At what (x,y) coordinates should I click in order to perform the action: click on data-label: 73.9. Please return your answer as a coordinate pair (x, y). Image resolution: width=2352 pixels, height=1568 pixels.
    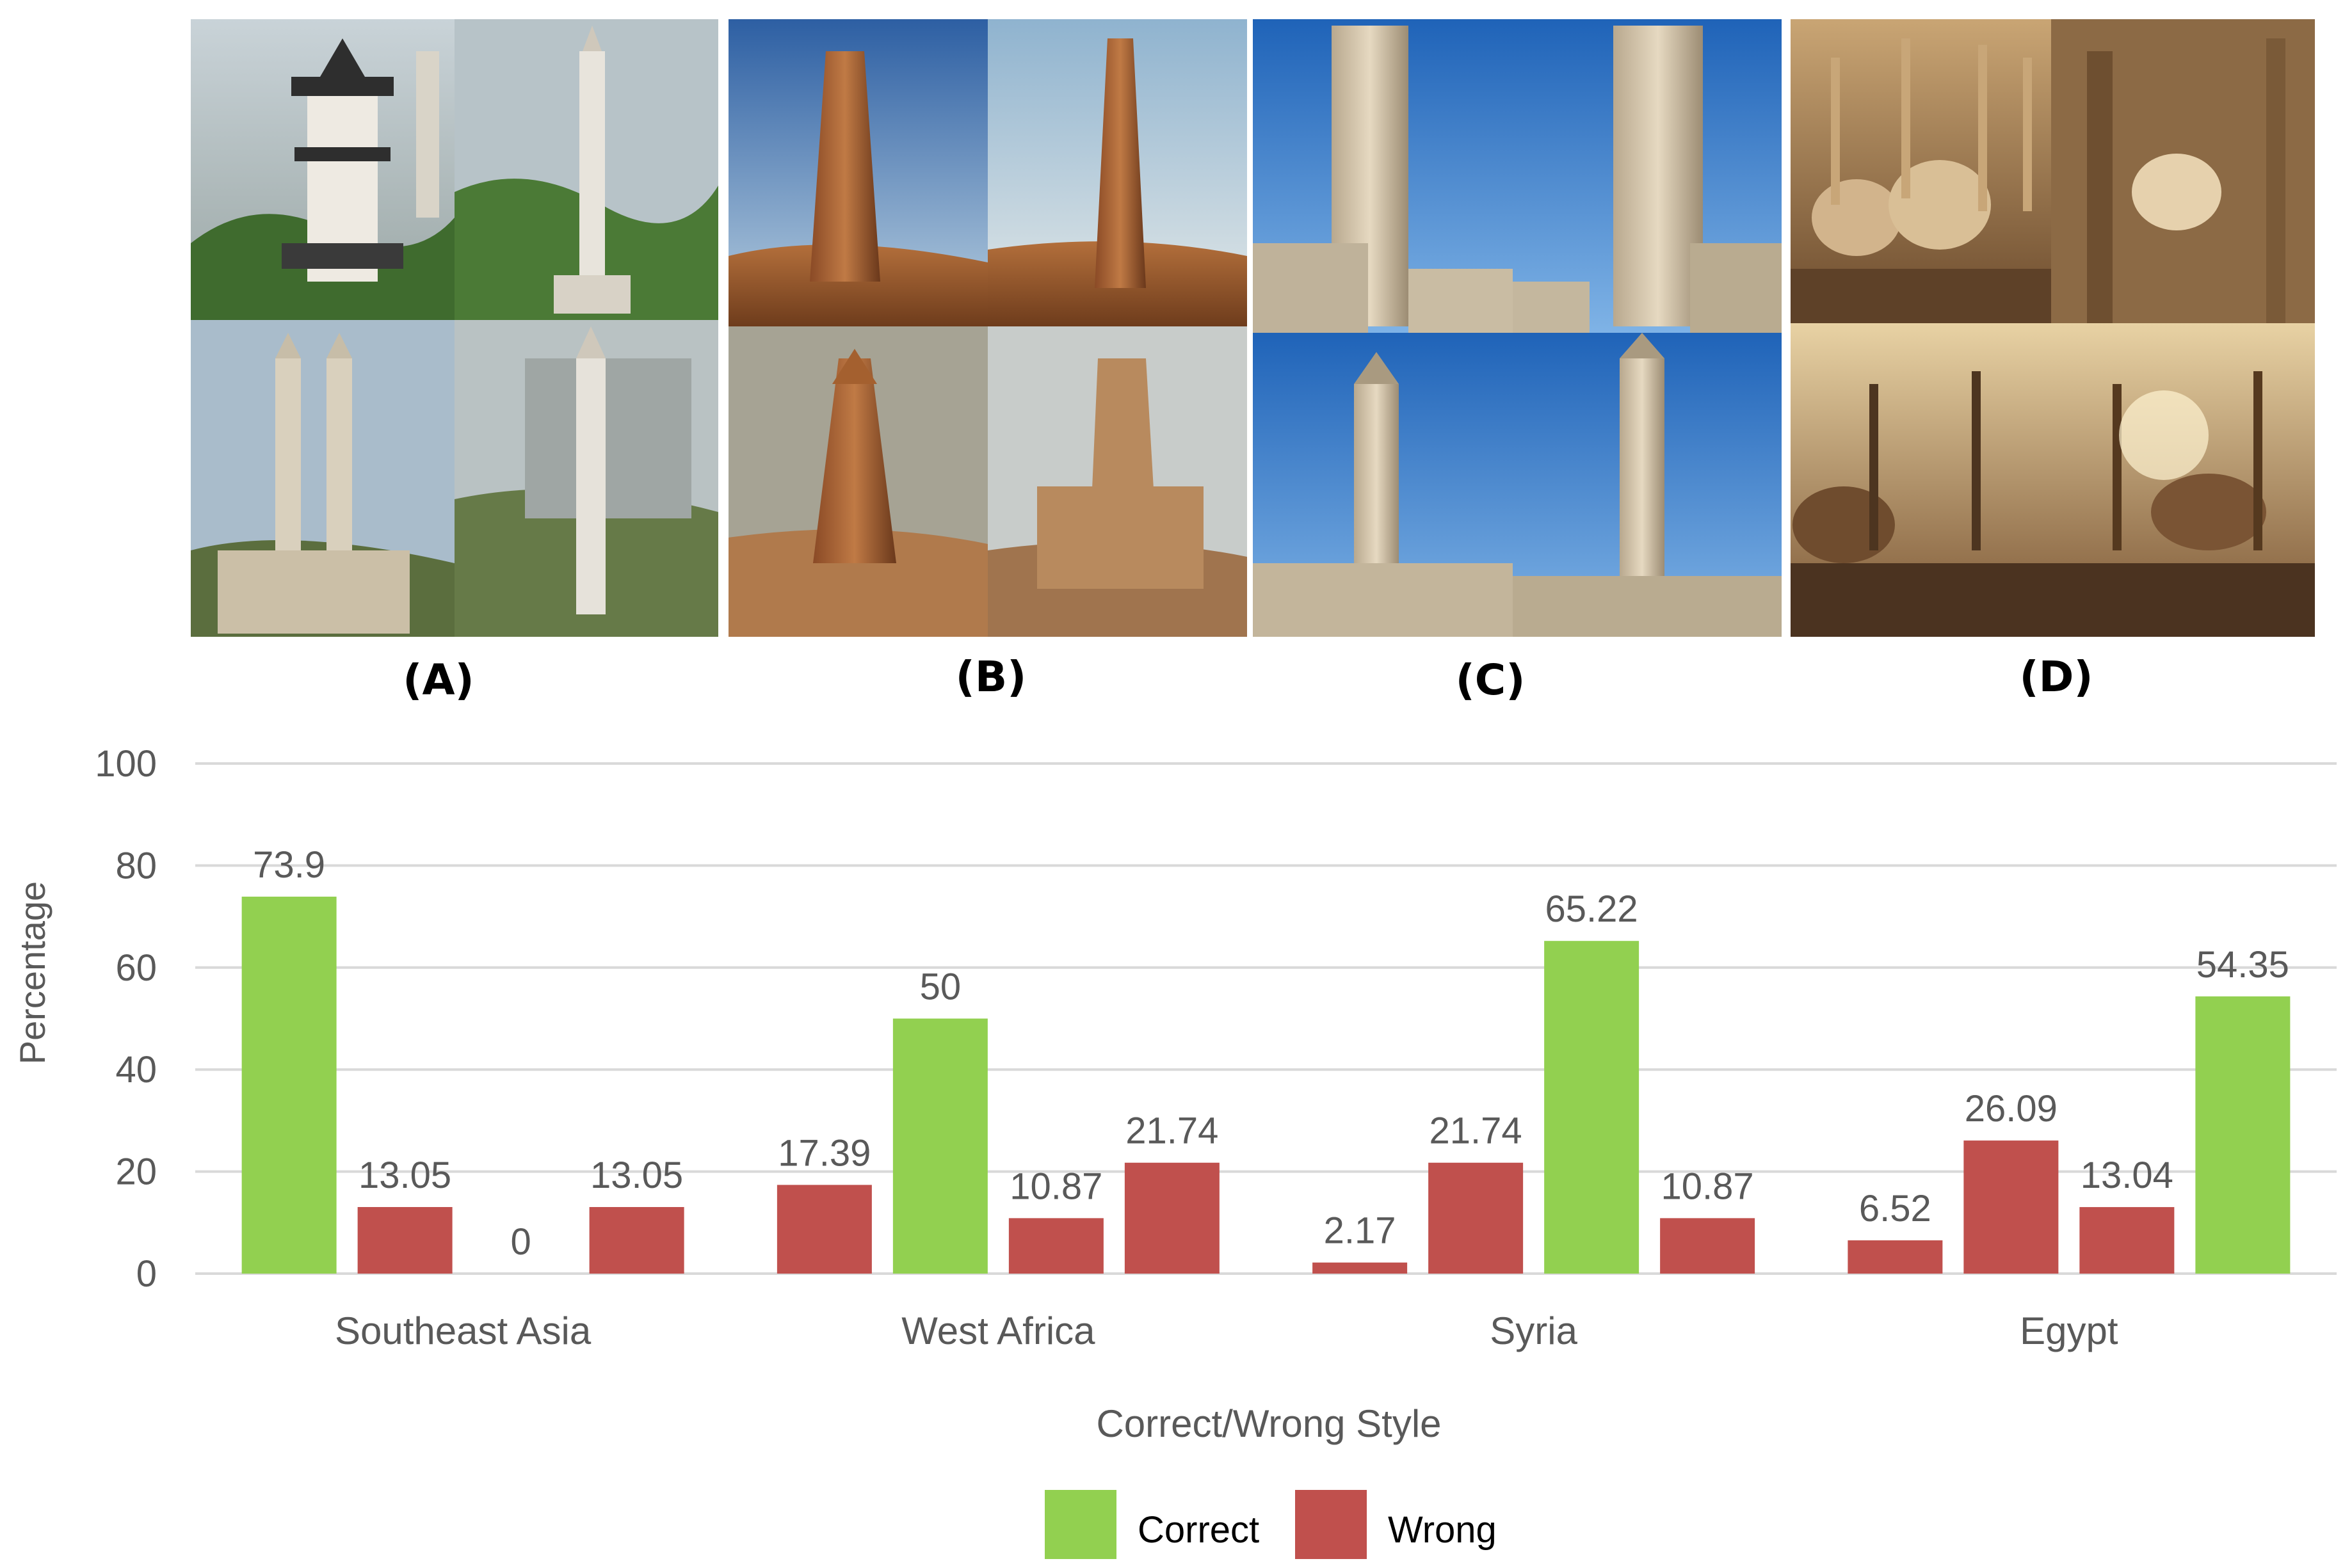
    Looking at the image, I should click on (289, 865).